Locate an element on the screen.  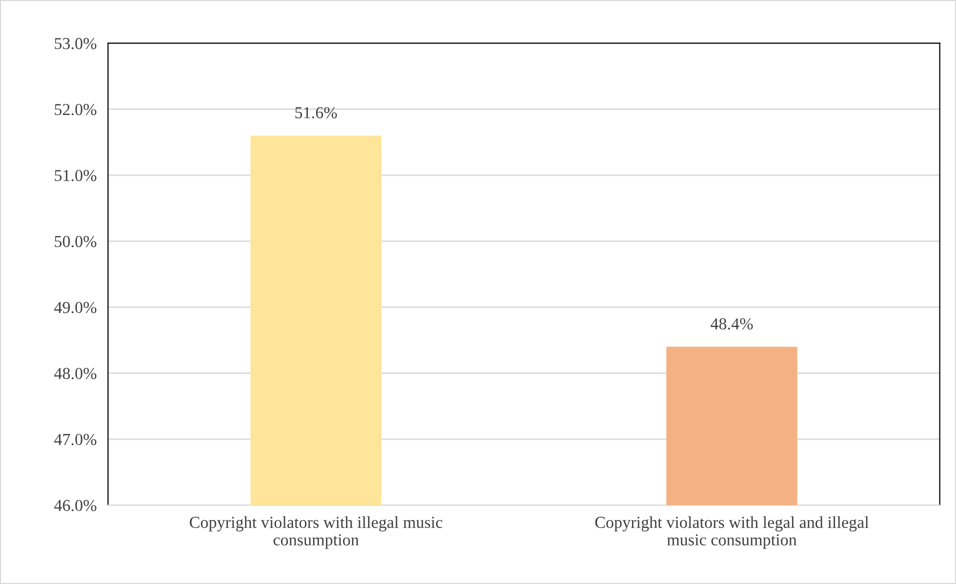
data-label: 48.4% is located at coordinates (731, 324).